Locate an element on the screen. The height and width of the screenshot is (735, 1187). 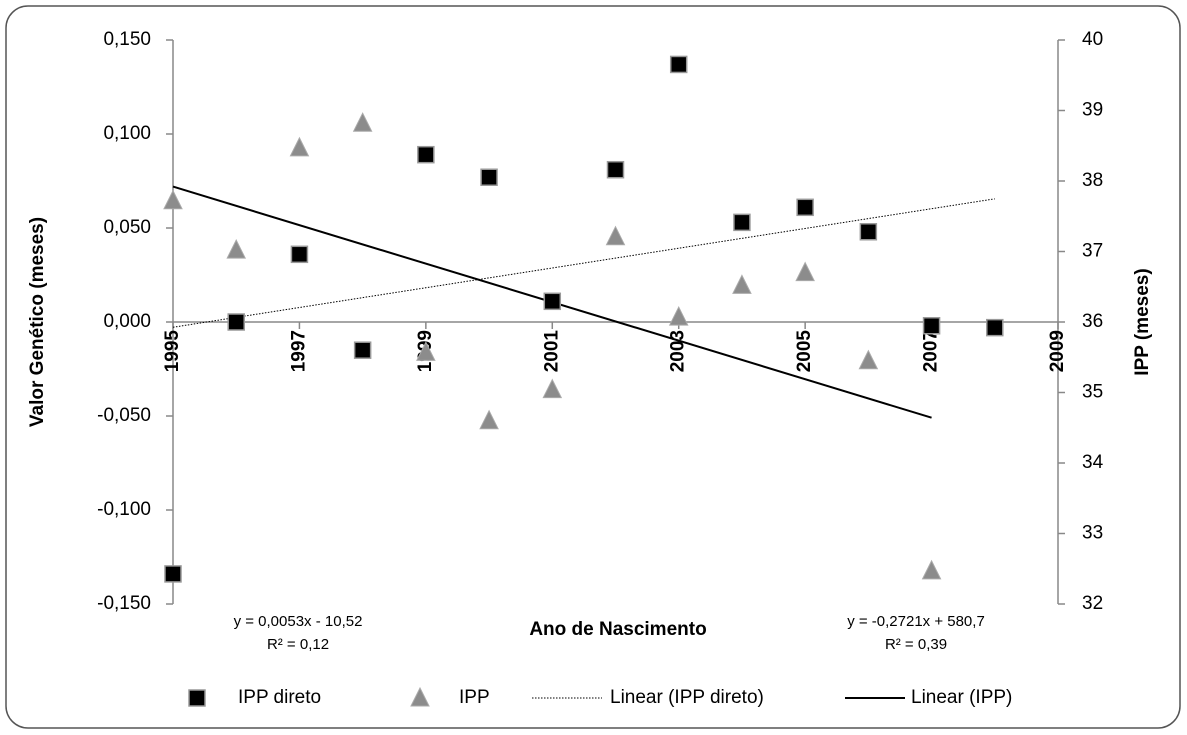
legend-label: Linear (IPP direto) is located at coordinates (687, 697).